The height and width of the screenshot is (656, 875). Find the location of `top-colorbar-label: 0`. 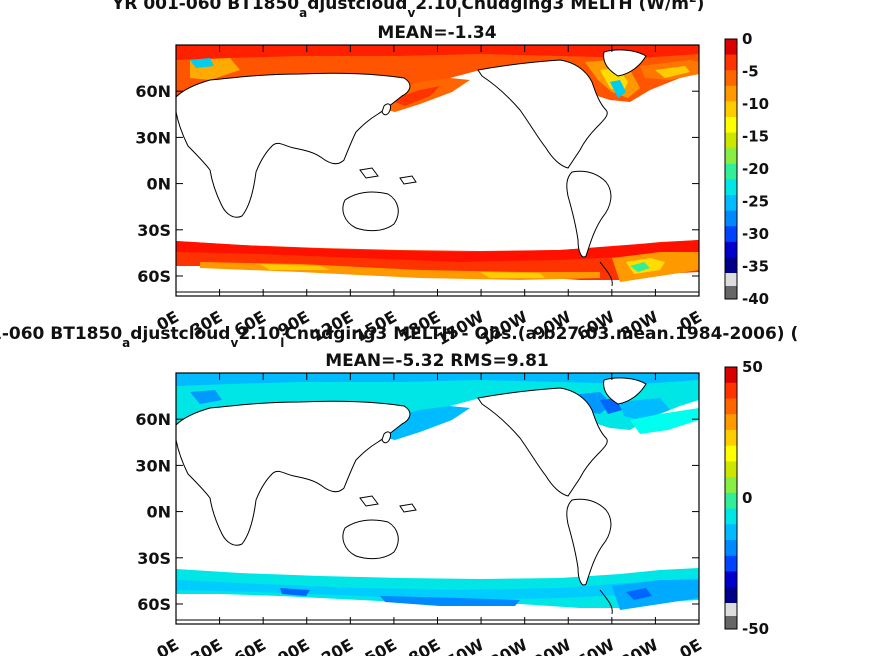

top-colorbar-label: 0 is located at coordinates (747, 39).